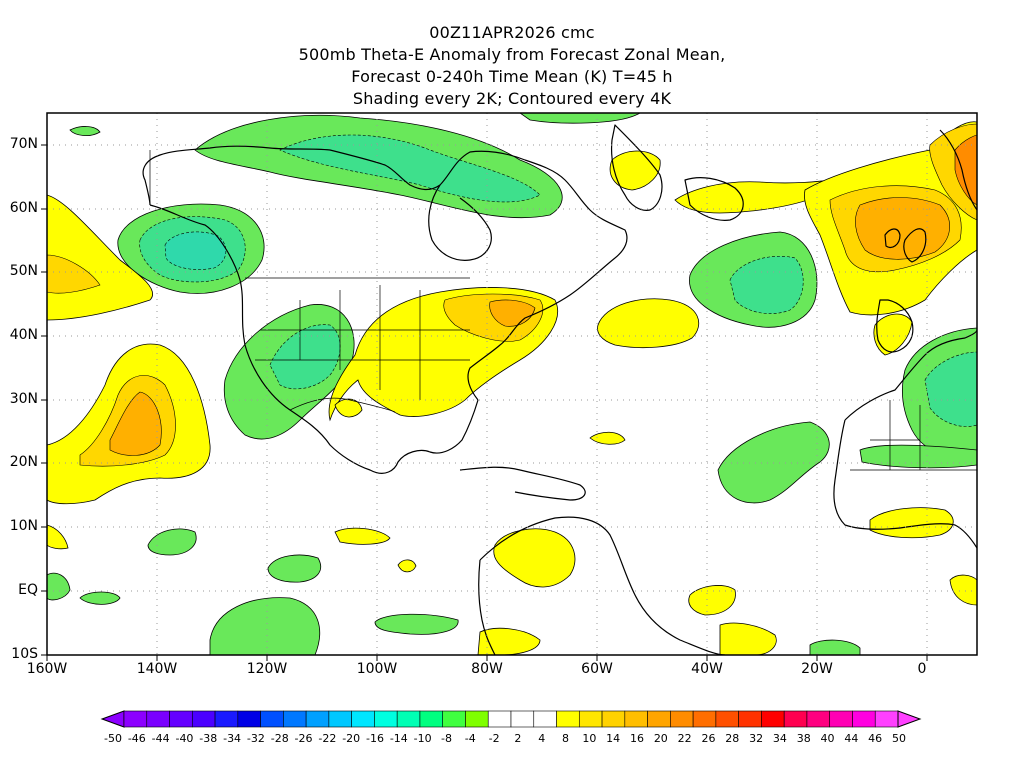 This screenshot has width=1024, height=768. What do you see at coordinates (135, 423) in the screenshot?
I see `anomaly-pos-hawaii-core` at bounding box center [135, 423].